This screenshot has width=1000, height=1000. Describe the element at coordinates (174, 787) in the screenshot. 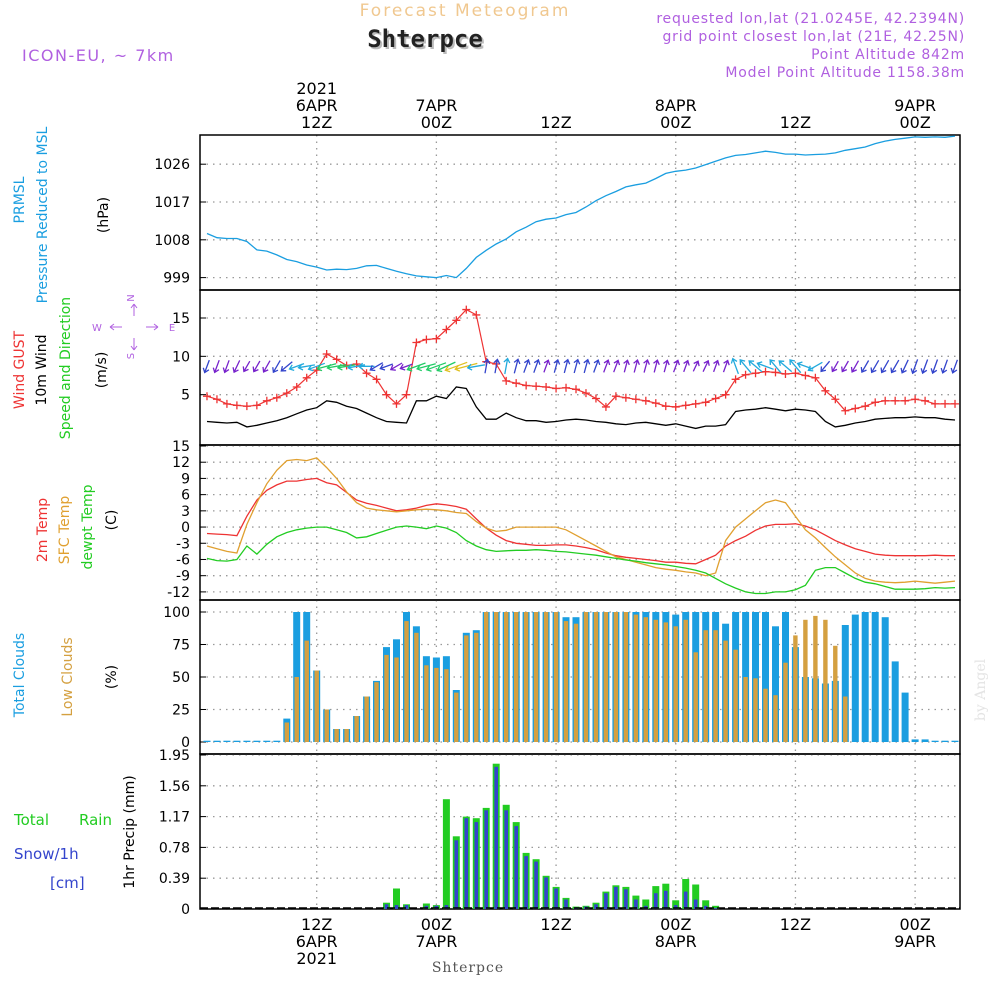

I see `ytick-label: 1.56` at that location.